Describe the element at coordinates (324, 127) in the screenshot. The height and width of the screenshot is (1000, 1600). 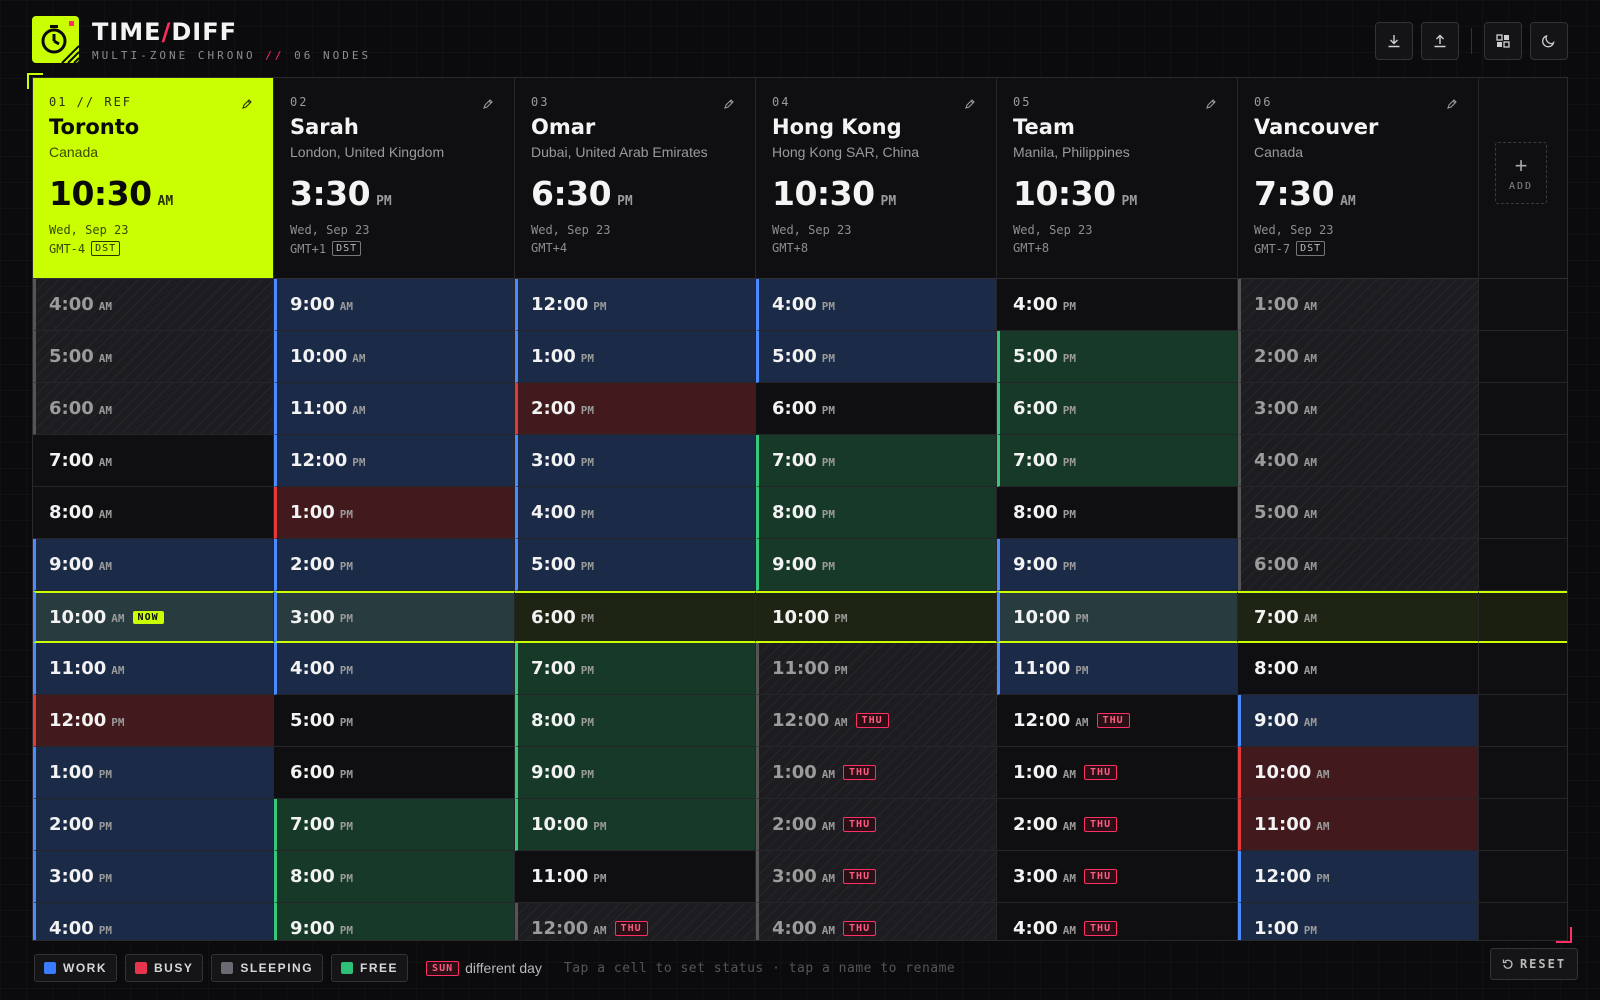
I see `column-name: Sarah` at that location.